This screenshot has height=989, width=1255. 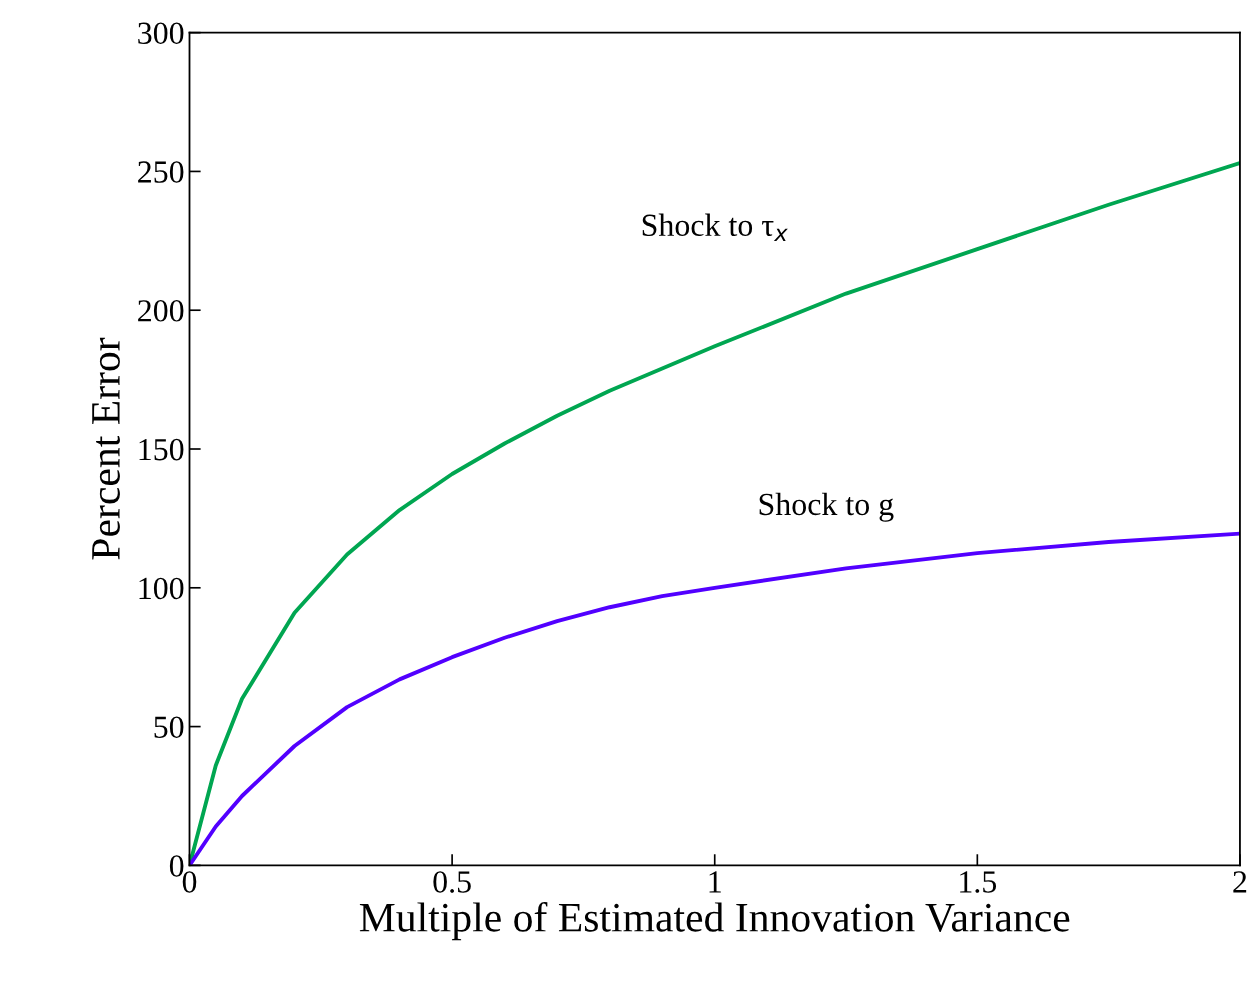 I want to click on y-tick-label: 300, so click(x=161, y=33).